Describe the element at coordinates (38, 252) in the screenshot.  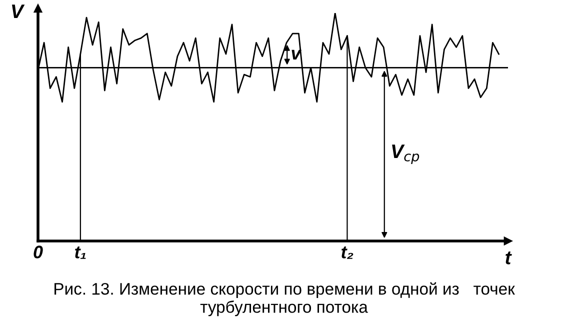
I see `x-tick-label: 0` at that location.